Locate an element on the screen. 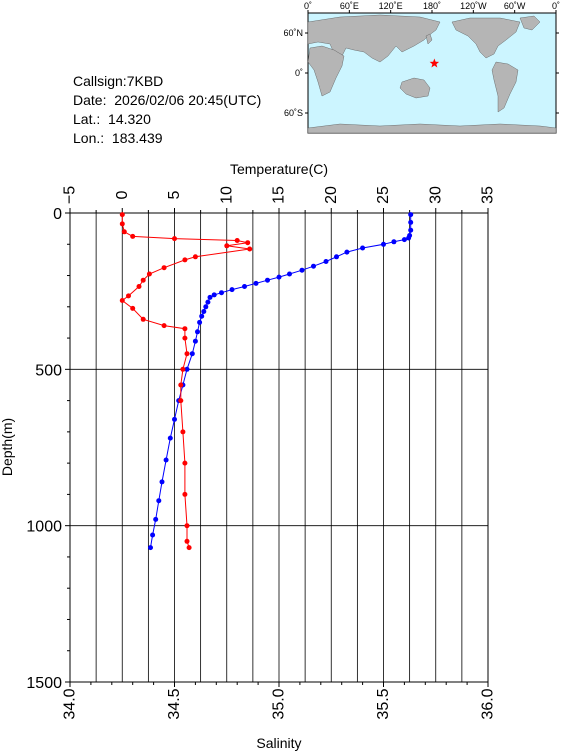  map-longitude-ticks: 0˚ 60˚E 120˚E 180˚ 120˚W 60˚W 0˚ is located at coordinates (432, 7).